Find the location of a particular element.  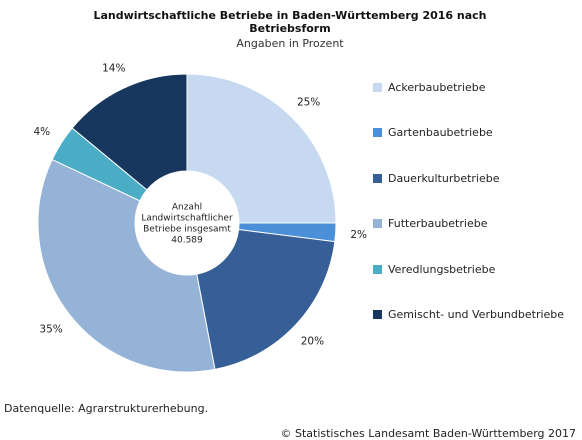

legend-item-3: Futterbaubetriebe is located at coordinates (430, 224).